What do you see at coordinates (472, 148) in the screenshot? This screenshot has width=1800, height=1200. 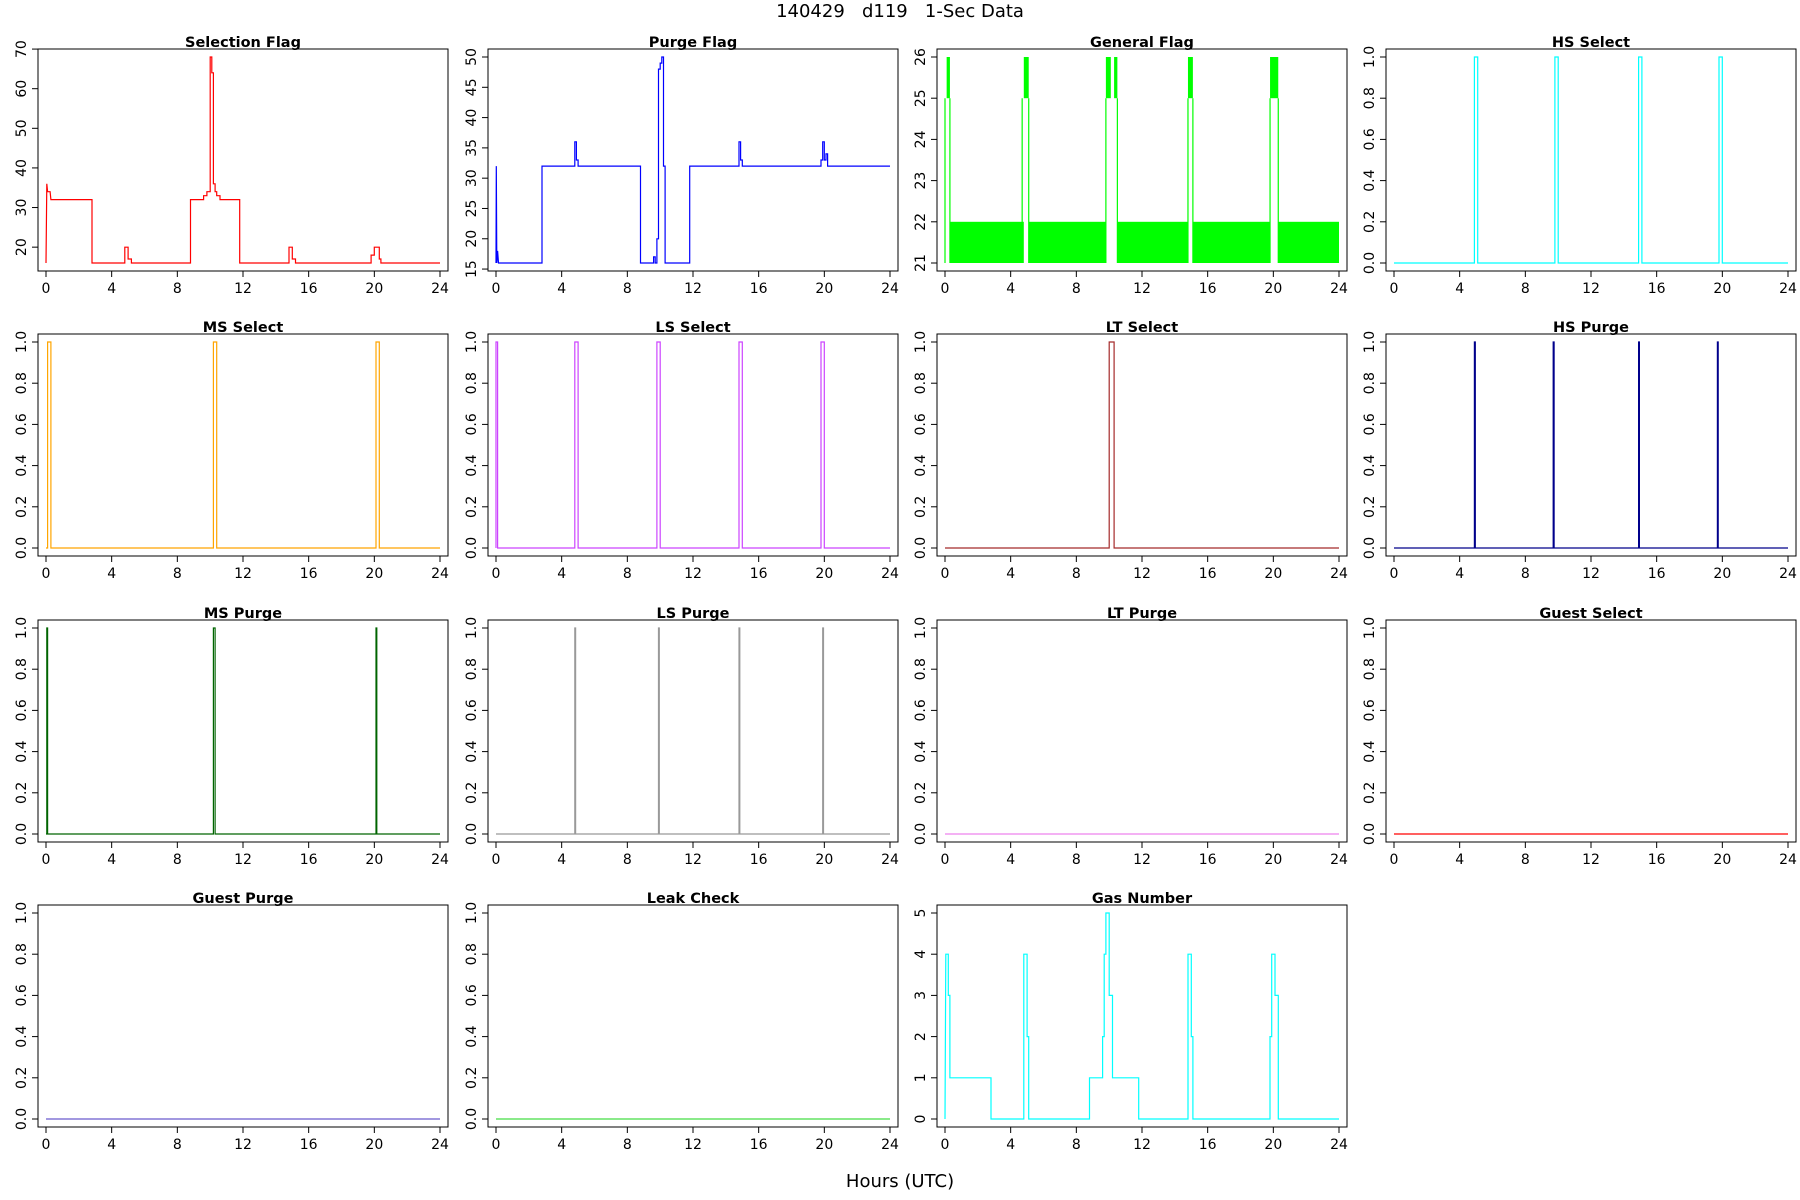 I see `y-tick-label: 35` at bounding box center [472, 148].